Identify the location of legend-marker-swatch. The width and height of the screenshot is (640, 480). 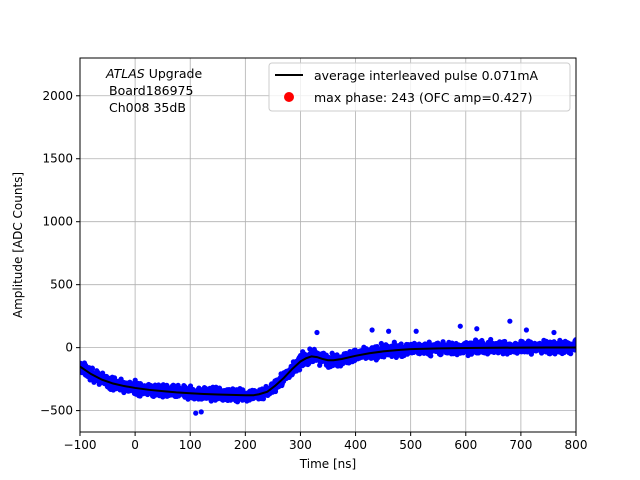
(289, 97).